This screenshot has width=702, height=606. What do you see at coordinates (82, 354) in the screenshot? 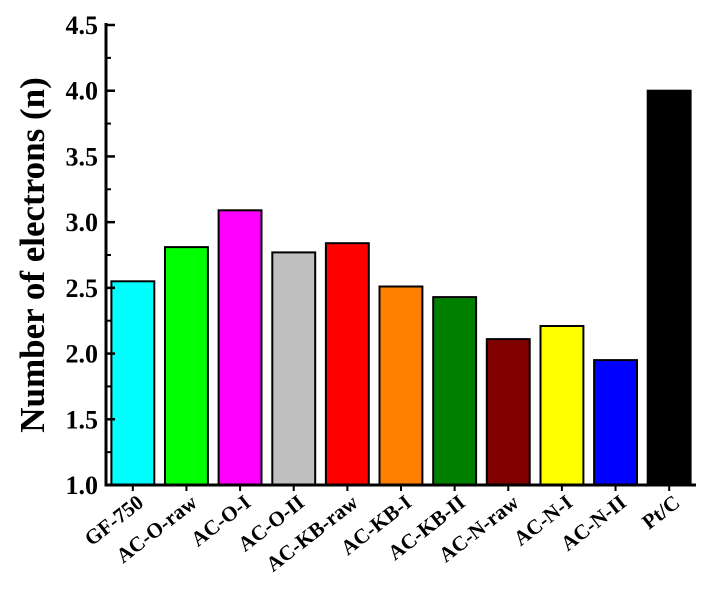
I see `y-tick-label: 2.0` at bounding box center [82, 354].